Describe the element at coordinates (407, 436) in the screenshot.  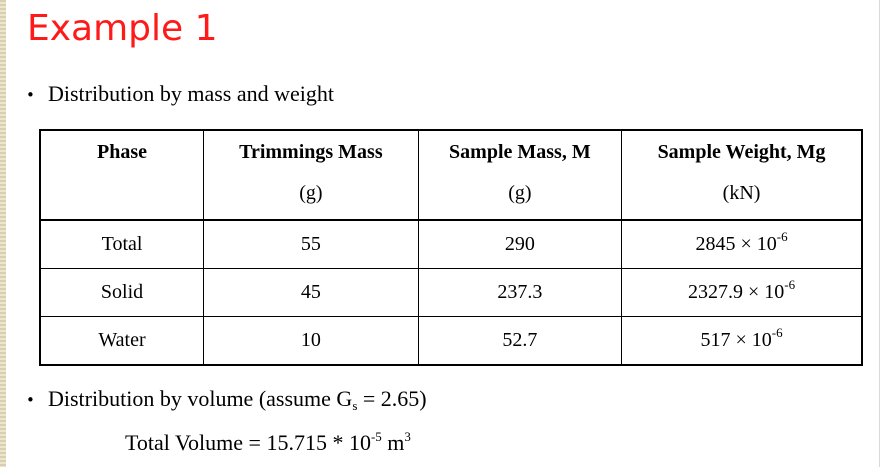
I see `exponent: 3` at that location.